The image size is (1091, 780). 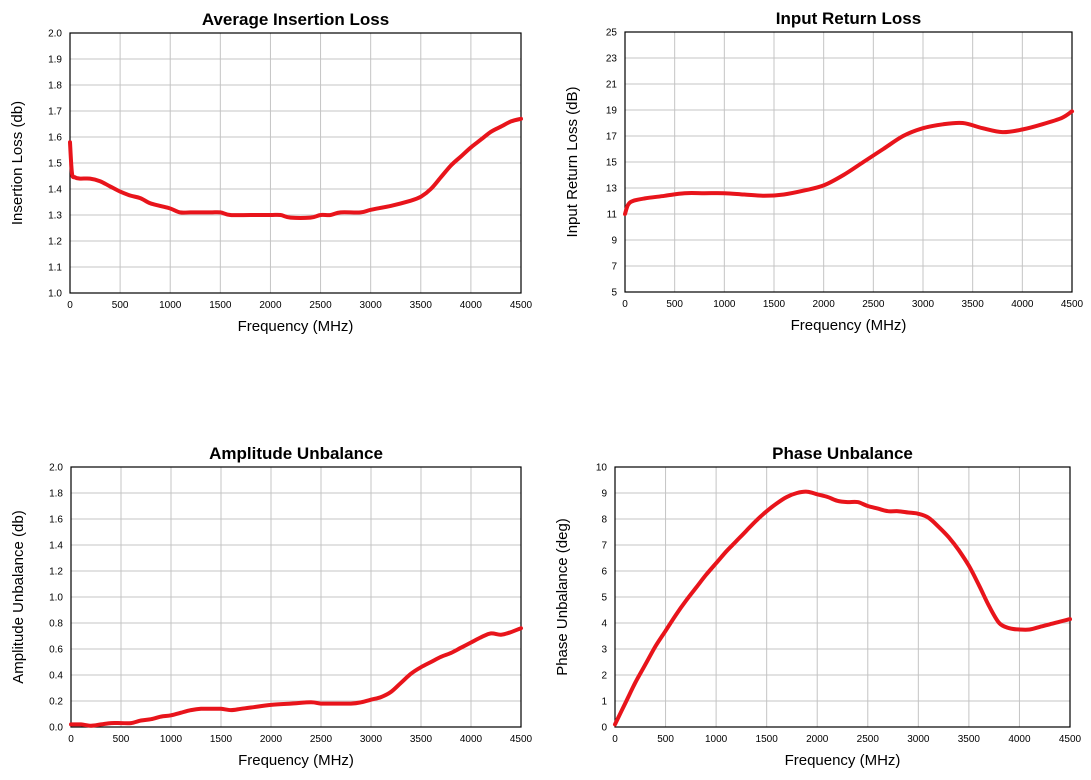 What do you see at coordinates (55, 112) in the screenshot?
I see `y-tick-label: 1.7` at bounding box center [55, 112].